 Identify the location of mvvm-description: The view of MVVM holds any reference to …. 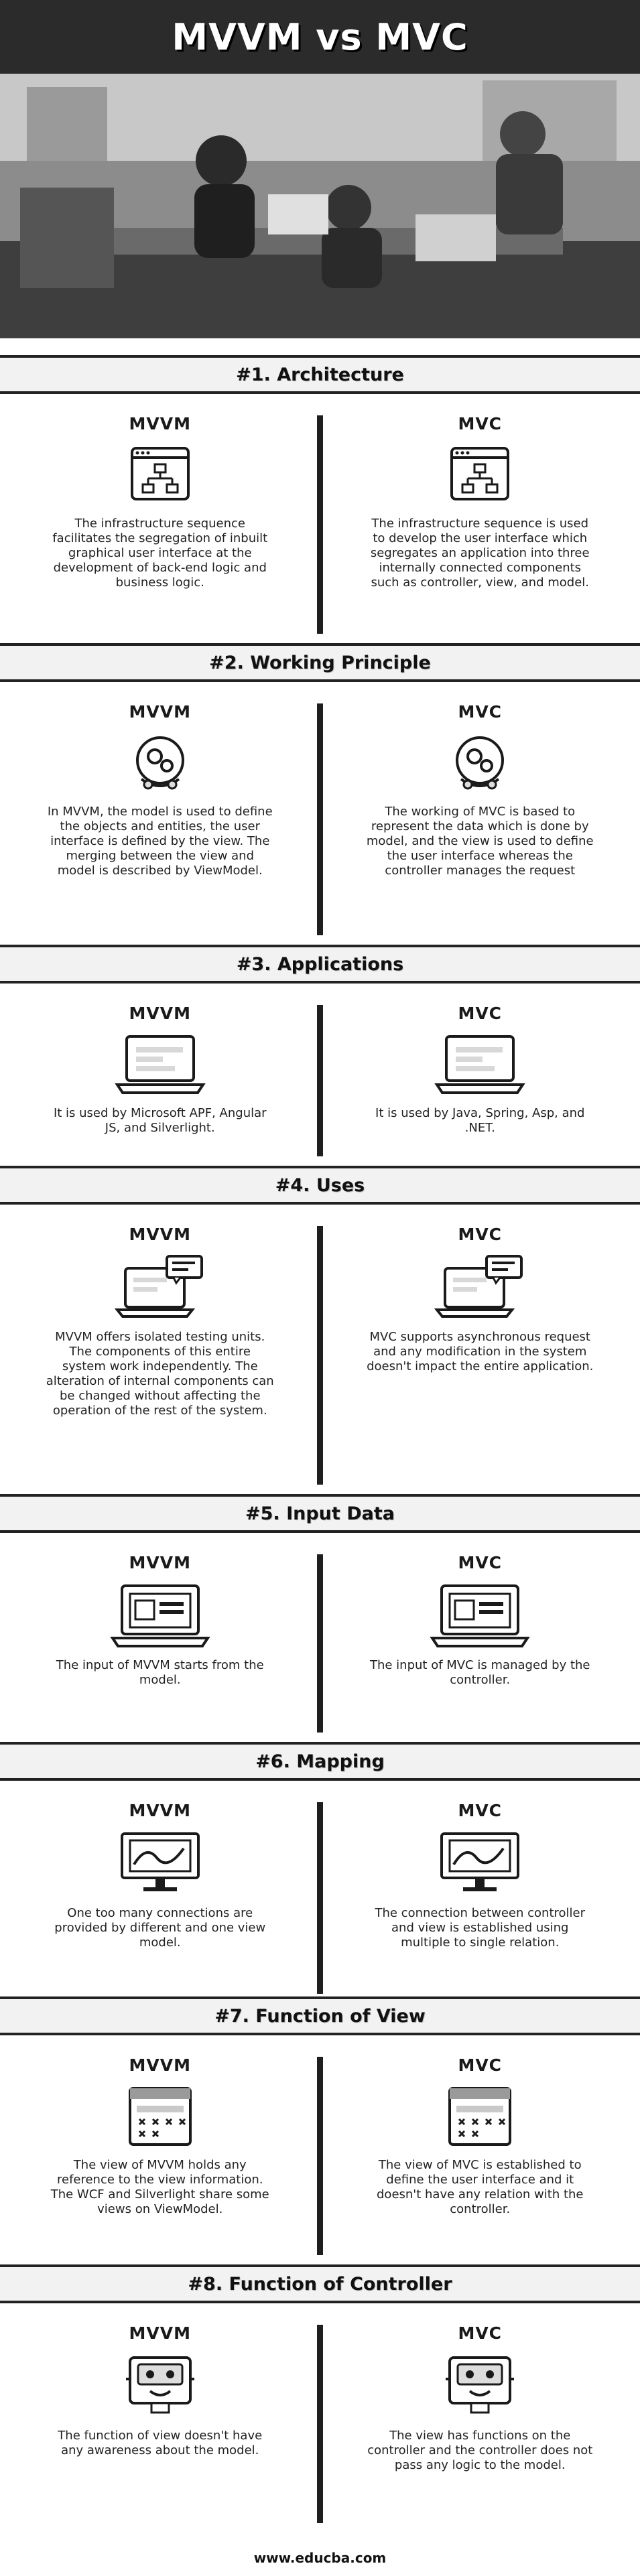
(159, 2187).